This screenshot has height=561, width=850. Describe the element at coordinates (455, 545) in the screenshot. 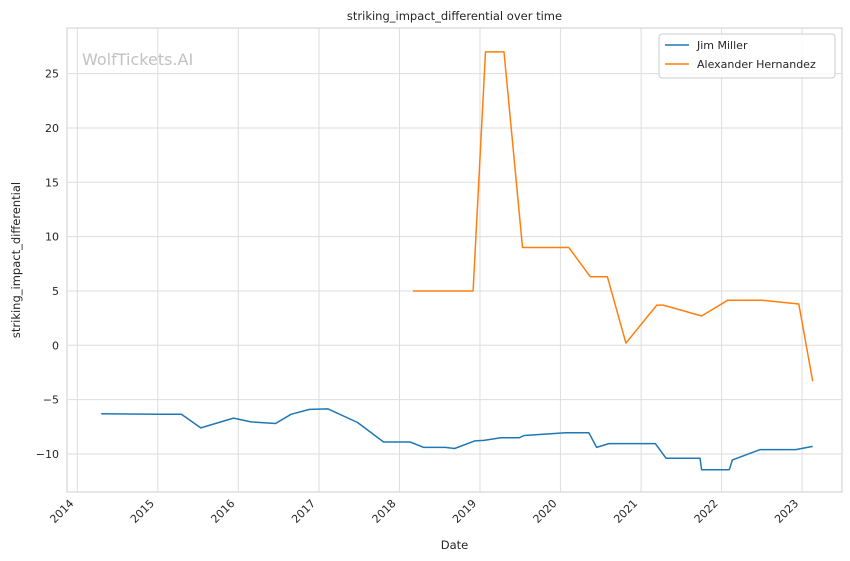

I see `x-axis-label: Date` at that location.